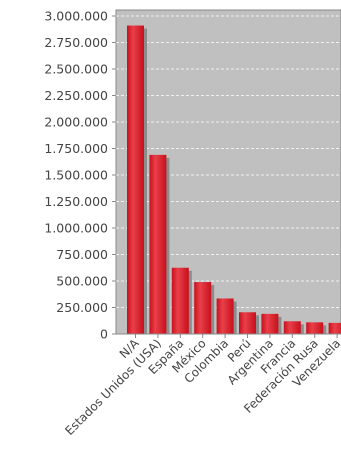 The image size is (341, 456). Describe the element at coordinates (76, 228) in the screenshot. I see `y-tick-label: 1.000.000` at that location.